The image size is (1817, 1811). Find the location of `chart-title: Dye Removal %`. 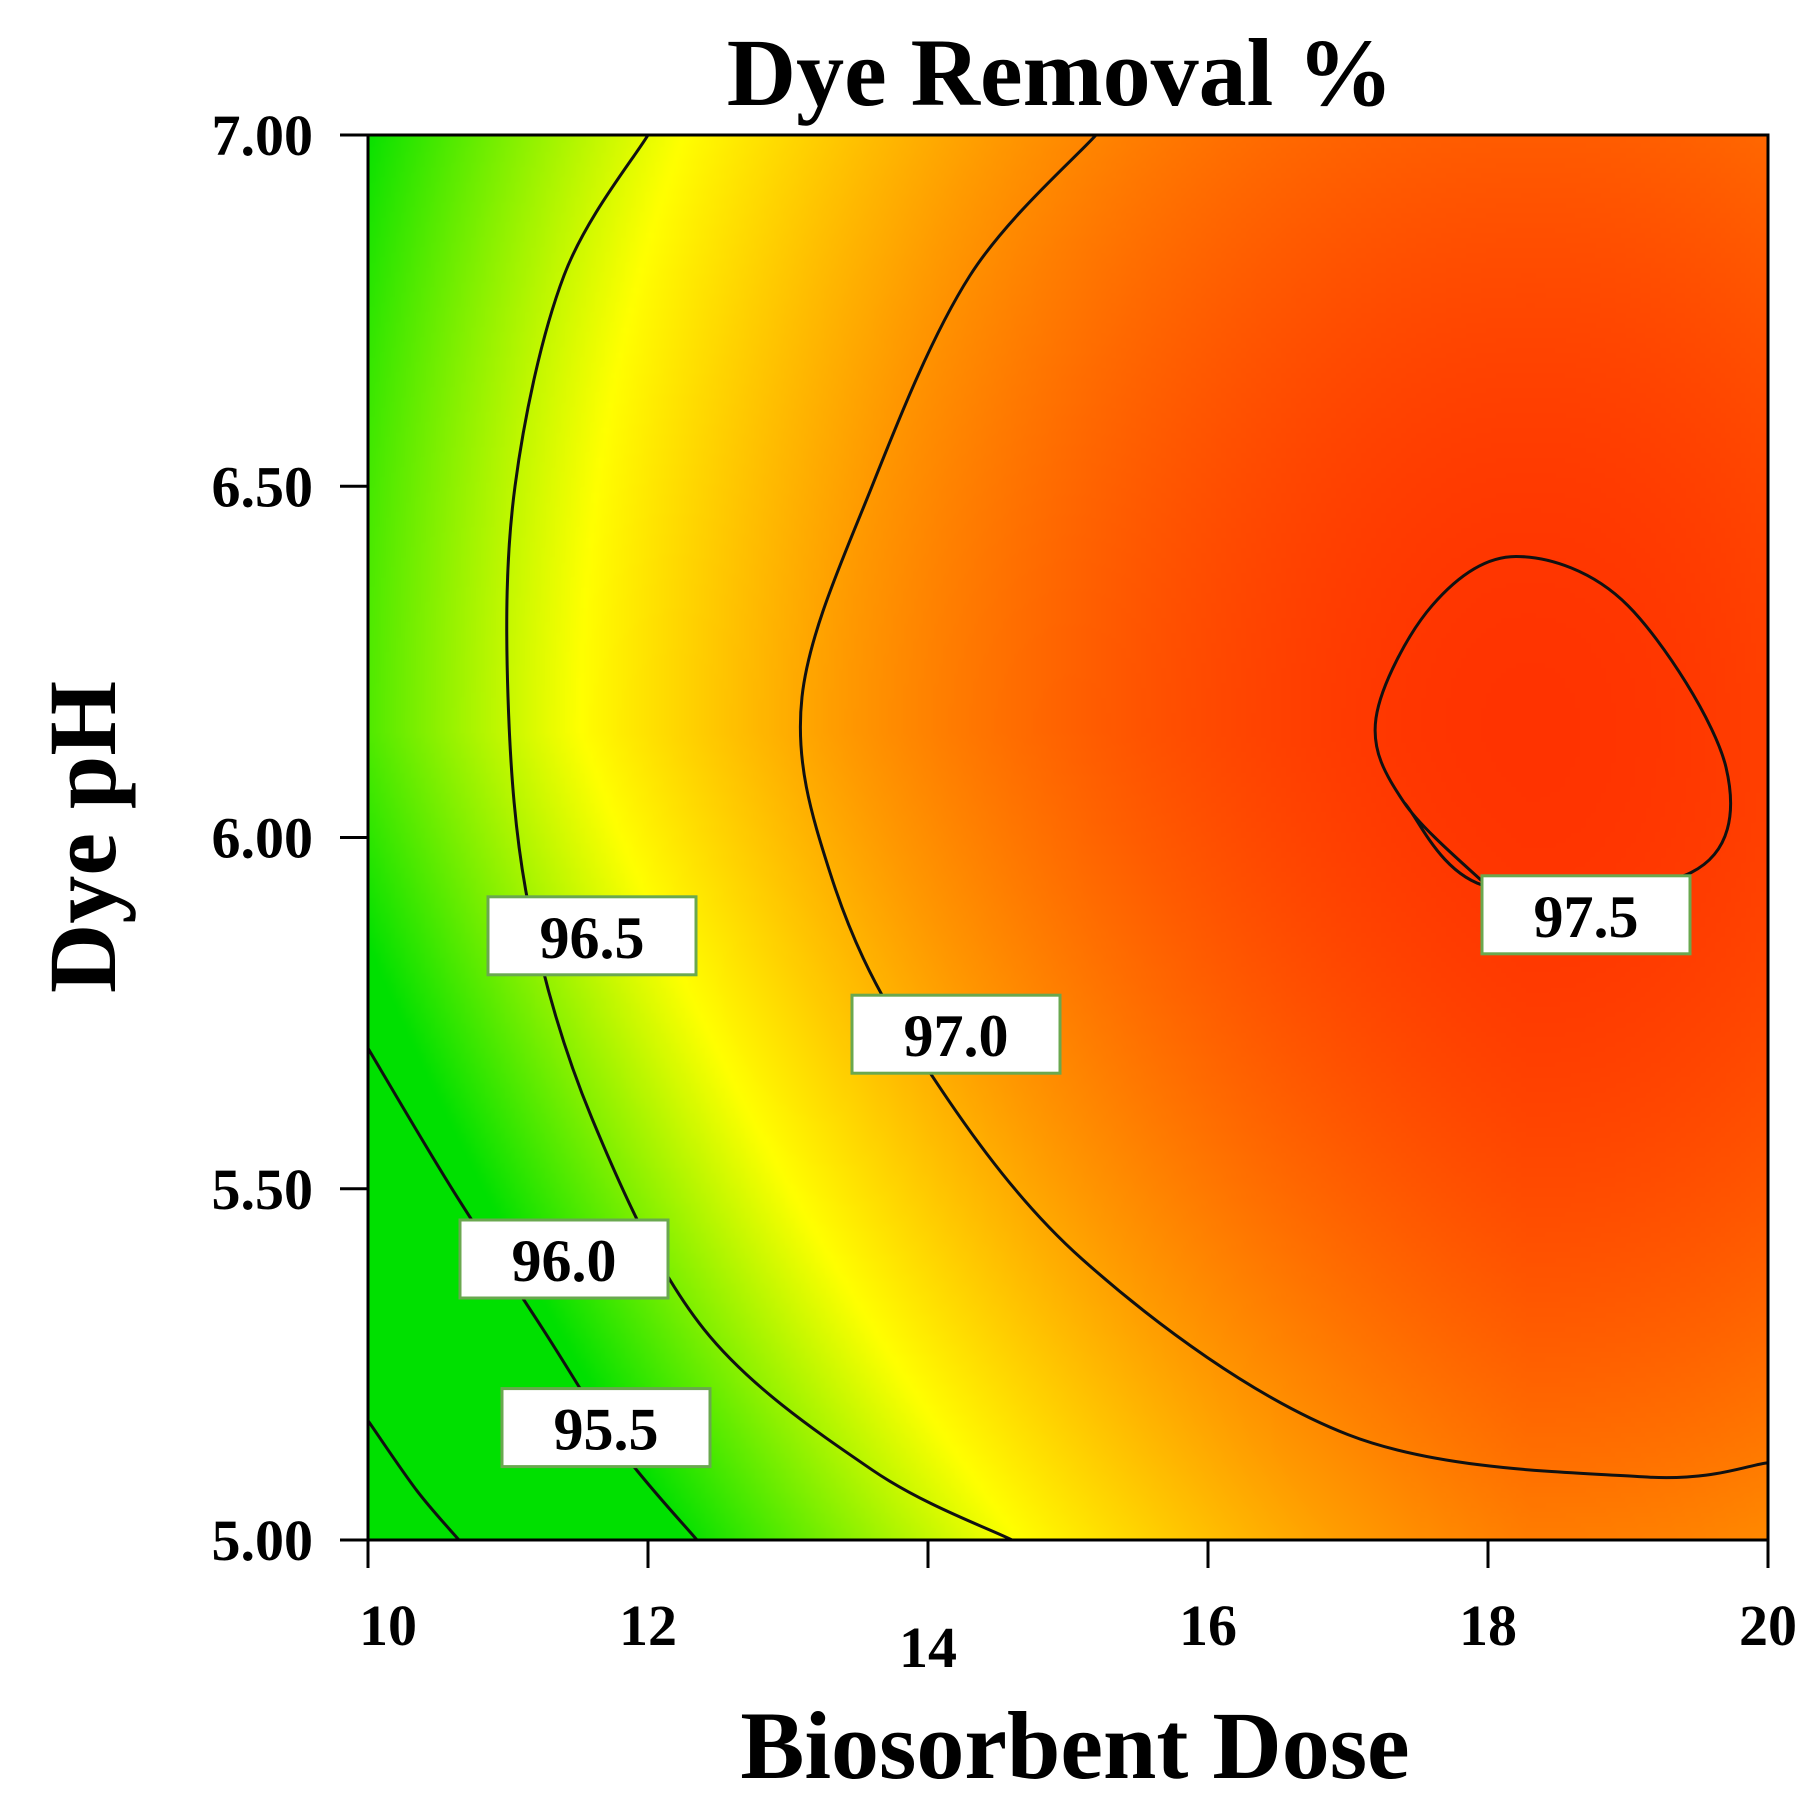

chart-title: Dye Removal % is located at coordinates (1060, 72).